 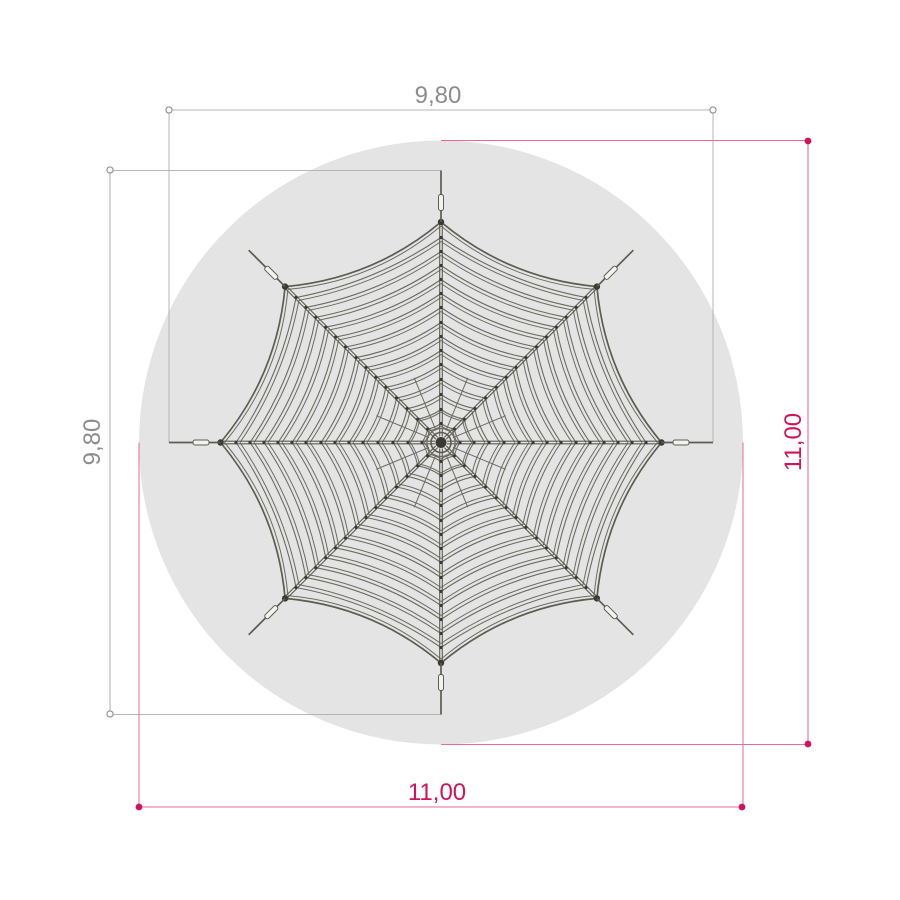 I want to click on hub-knot, so click(x=441, y=442).